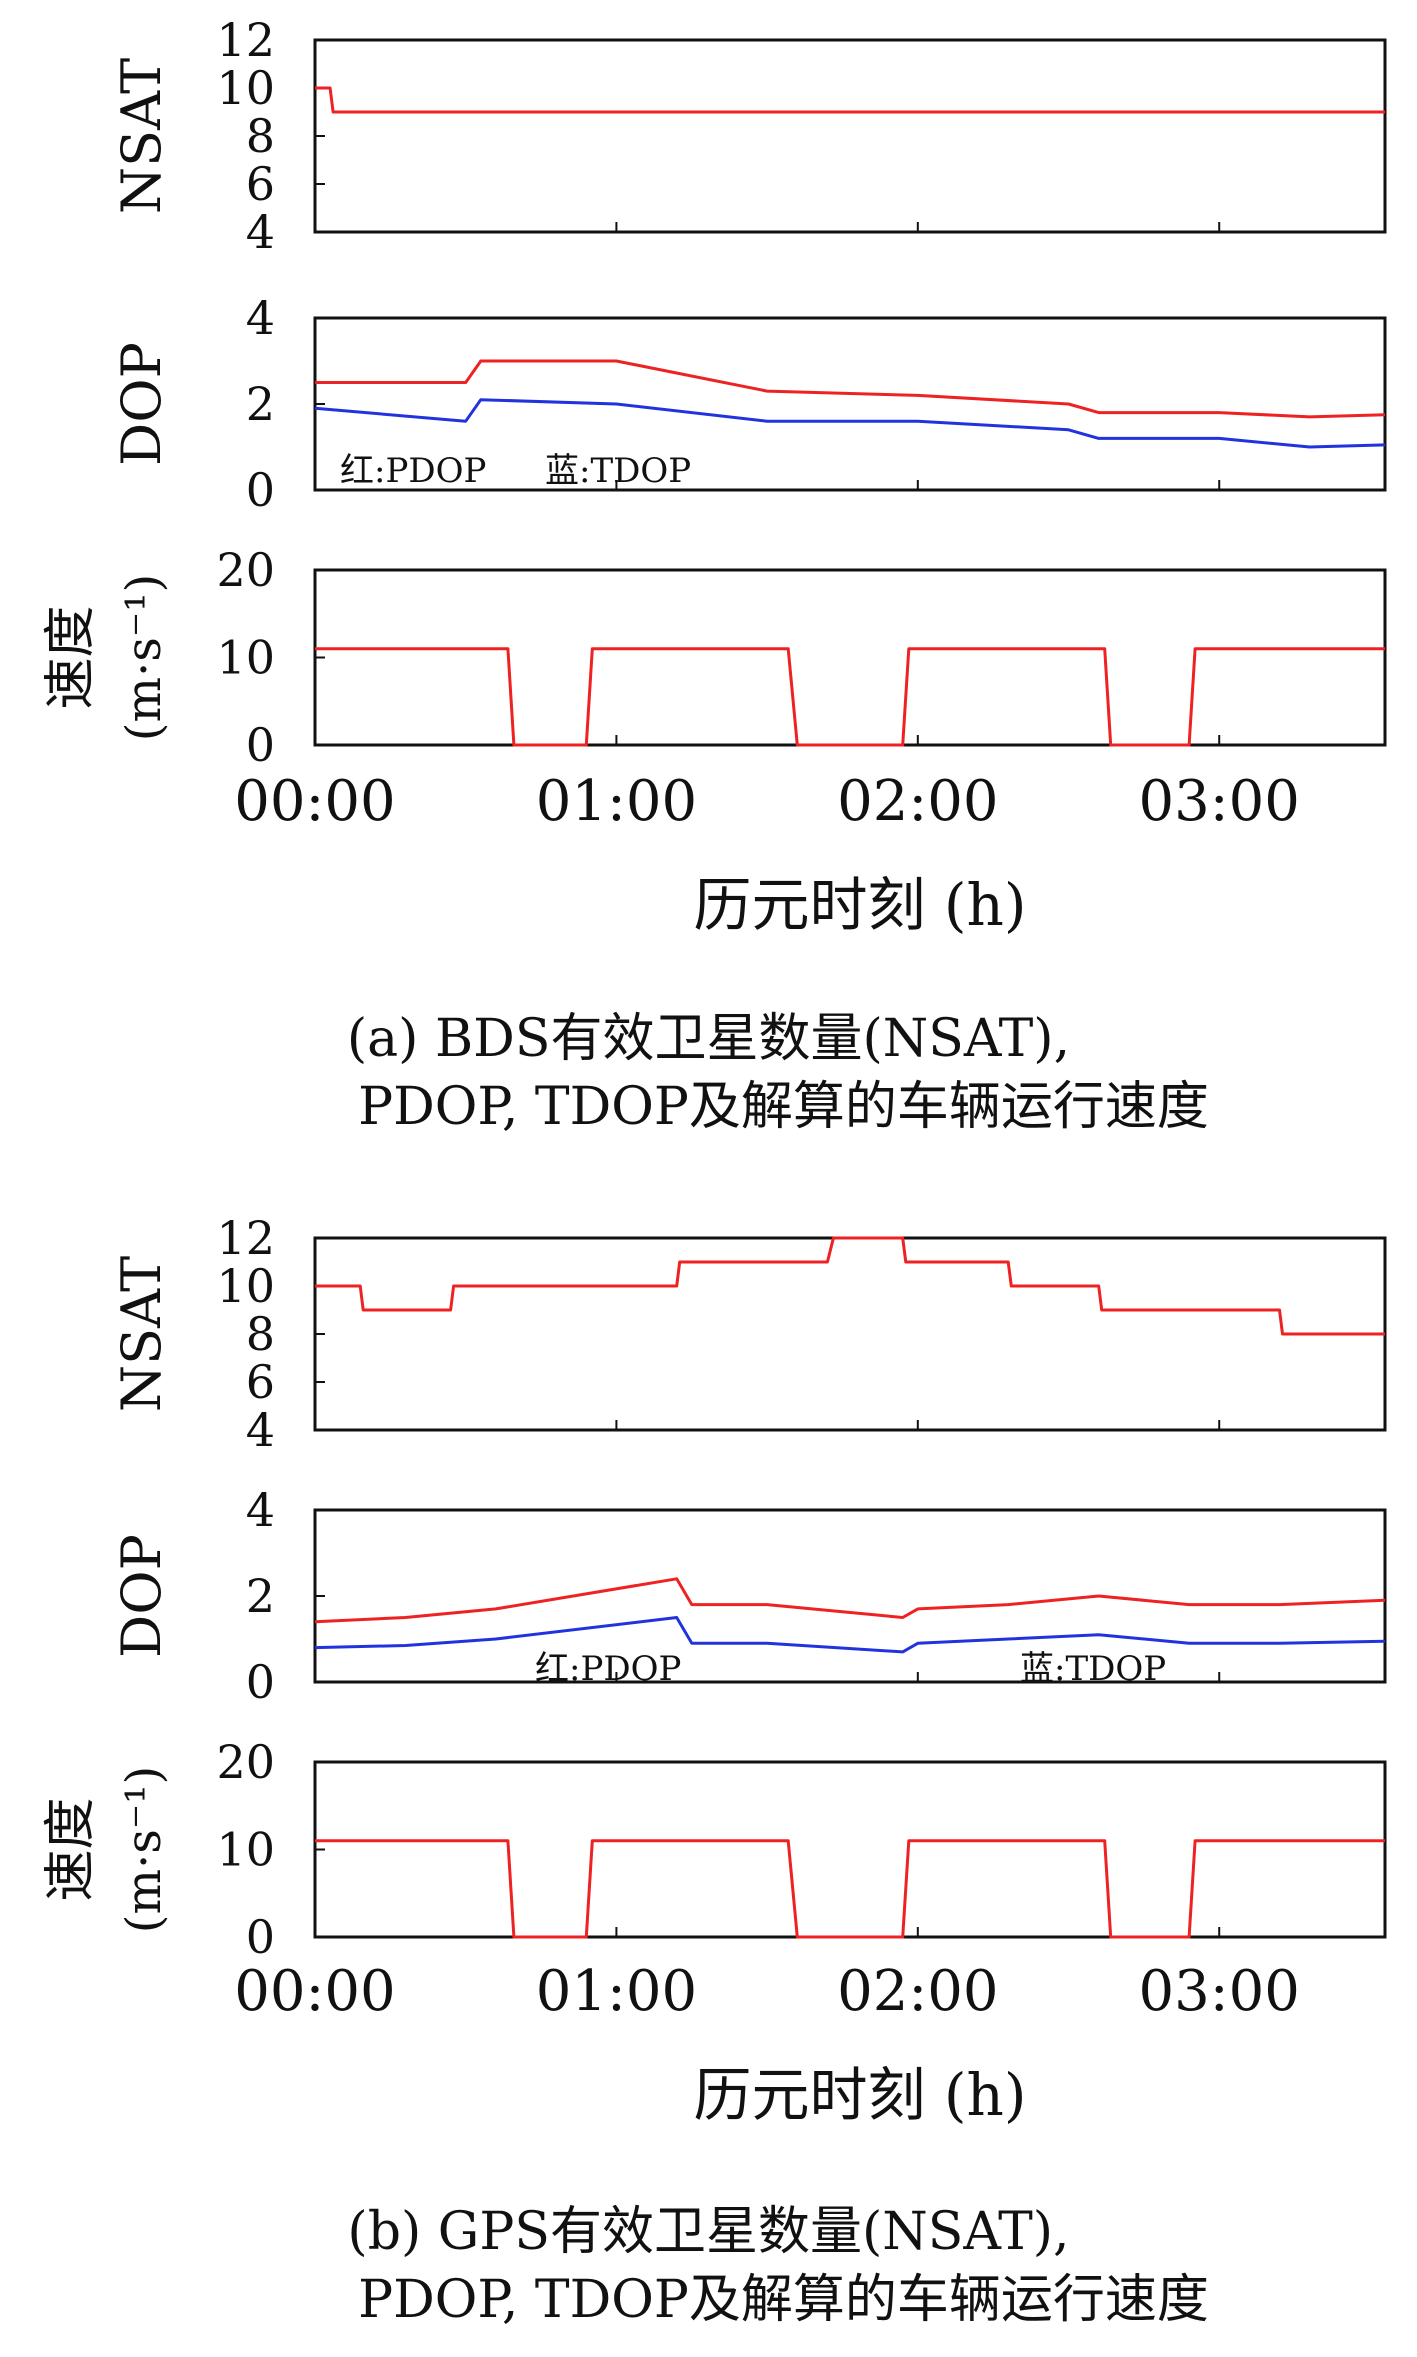  I want to click on caption-b-line1: (b) GPS有效卫星数量(NSAT),, so click(708, 2232).